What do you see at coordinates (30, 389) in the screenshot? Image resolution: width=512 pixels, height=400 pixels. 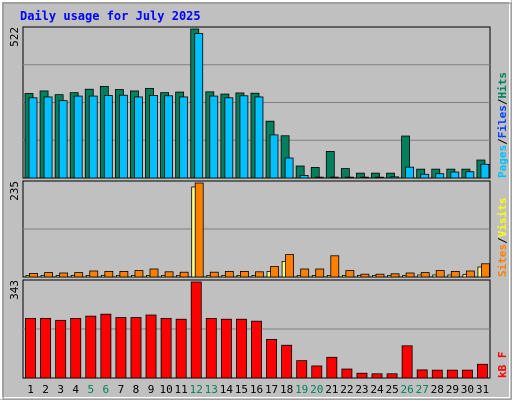 I see `x-tick-label-day-1: 1` at bounding box center [30, 389].